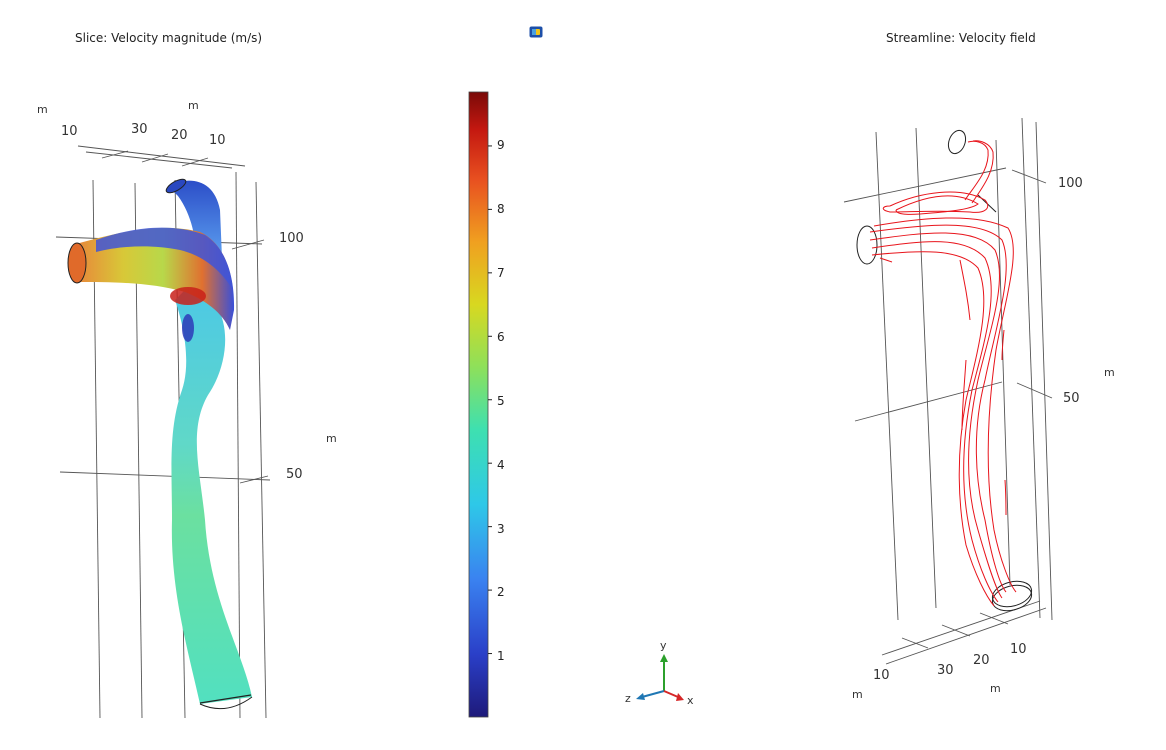 Image resolution: width=1166 pixels, height=750 pixels. What do you see at coordinates (501, 337) in the screenshot?
I see `colorbar-label-6: 6` at bounding box center [501, 337].